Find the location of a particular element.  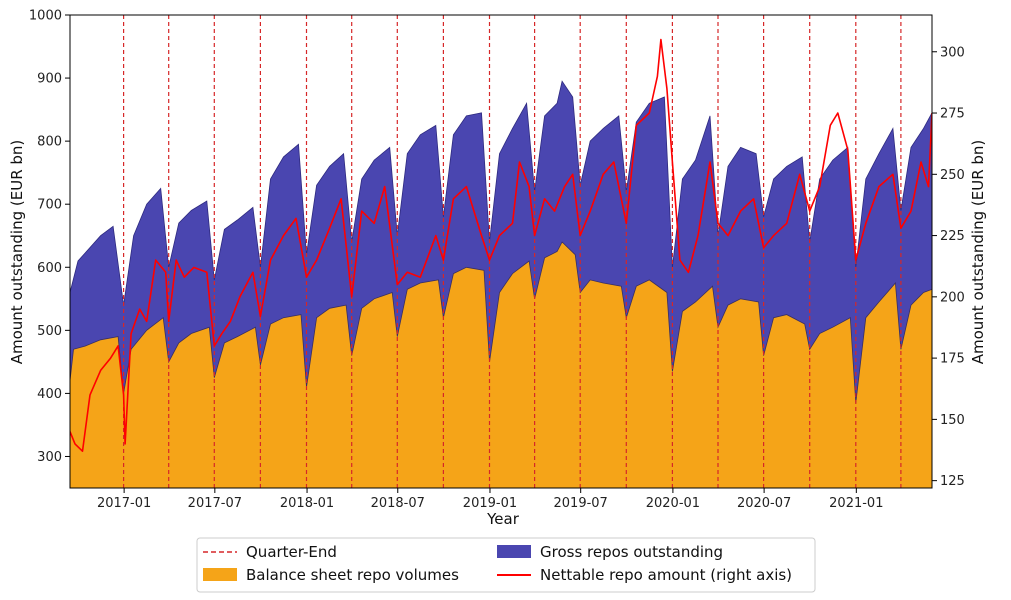

right-y-tick-label: 275 is located at coordinates (952, 114).